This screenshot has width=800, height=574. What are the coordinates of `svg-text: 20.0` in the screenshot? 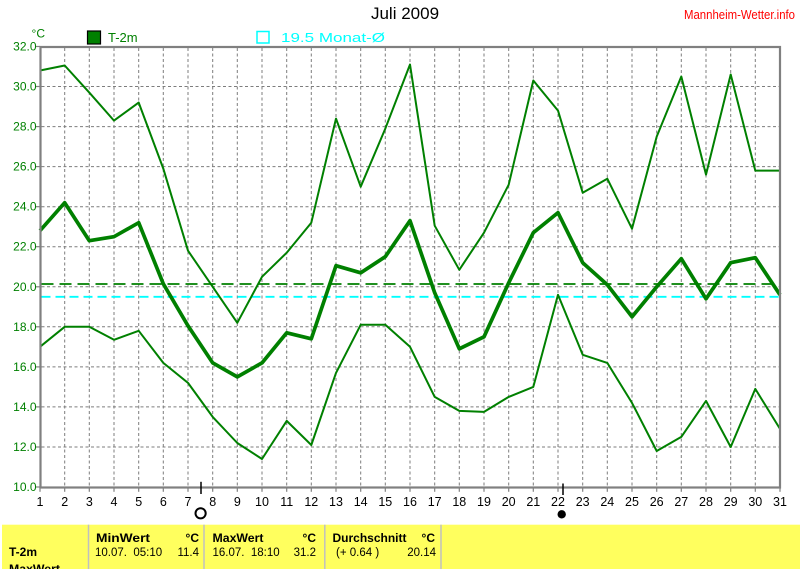 It's located at (25, 287).